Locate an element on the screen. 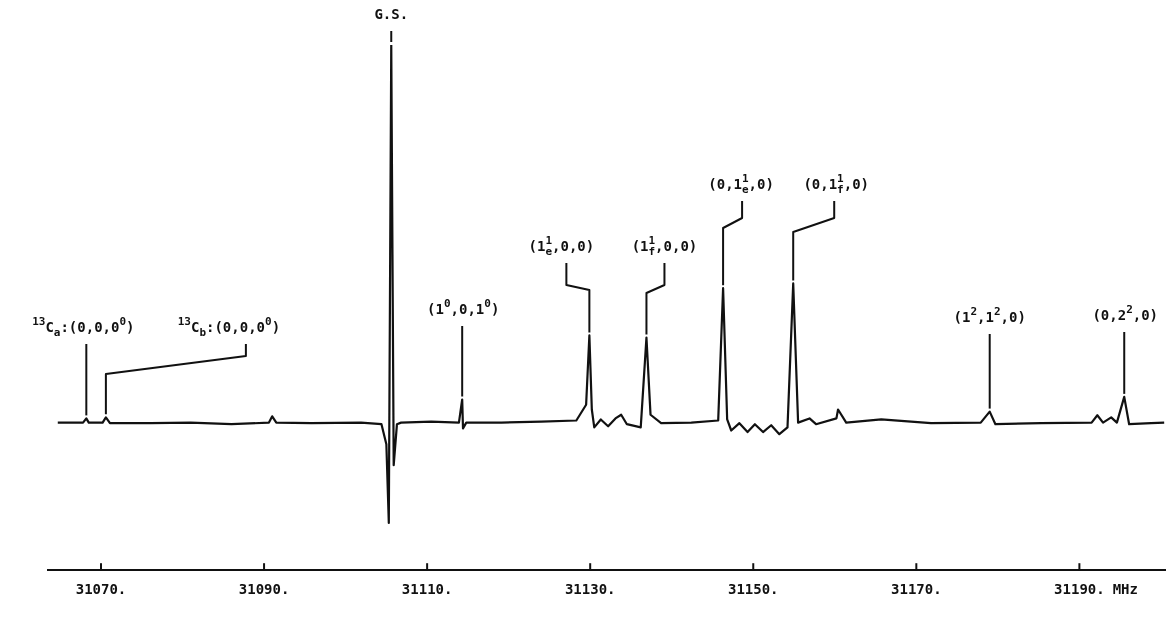  x-tick-label: 31070. is located at coordinates (101, 589).